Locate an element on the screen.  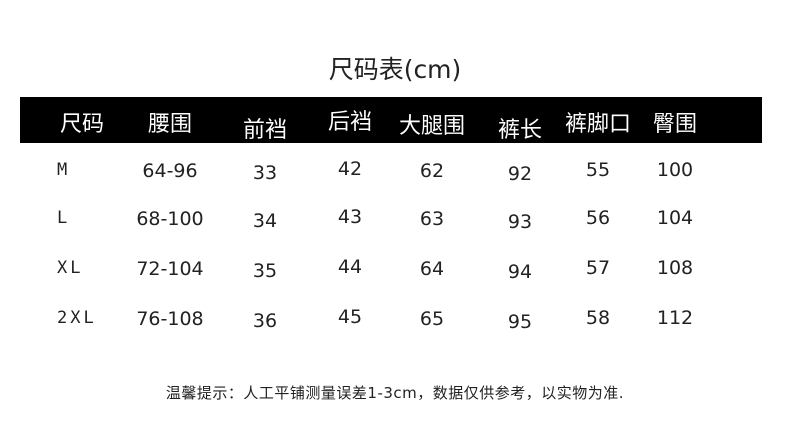
page-title: 尺码表(cm) is located at coordinates (395, 69).